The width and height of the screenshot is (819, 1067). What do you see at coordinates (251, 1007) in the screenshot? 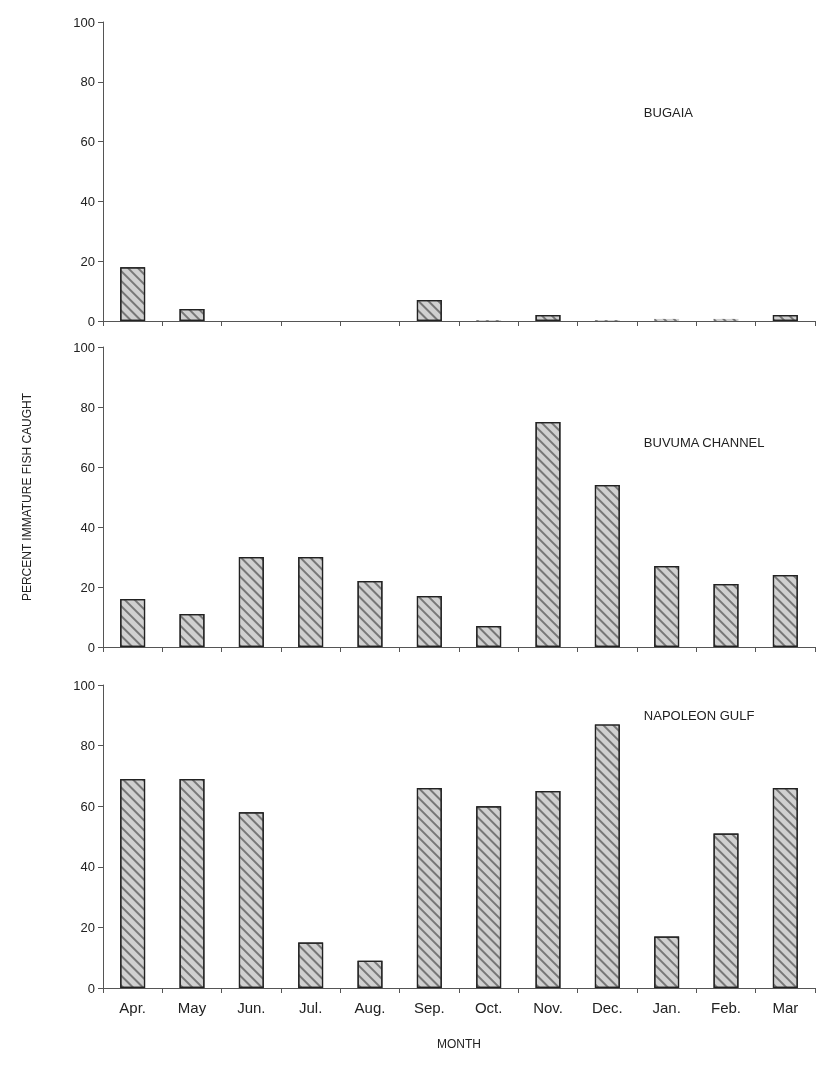
I see `x-tick-label: Jun.` at bounding box center [251, 1007].